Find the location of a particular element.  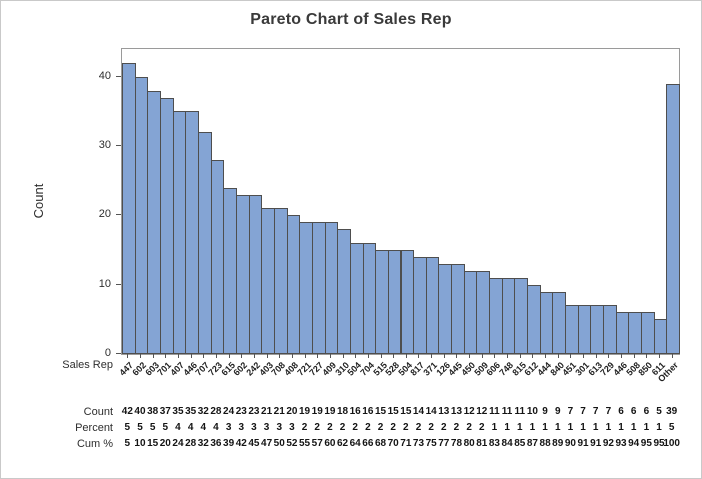

stat-value: 100 is located at coordinates (671, 443).